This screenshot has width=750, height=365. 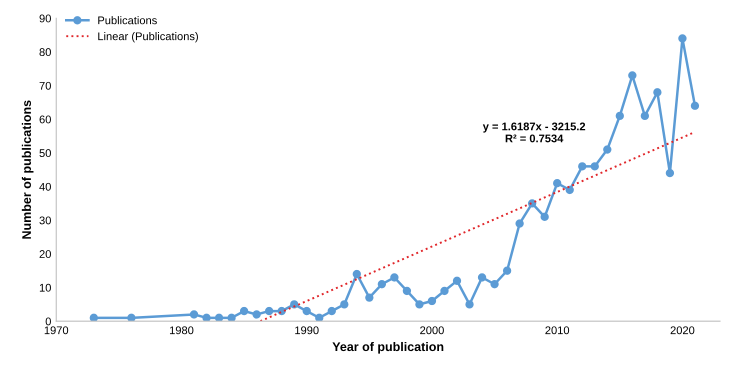 What do you see at coordinates (45, 18) in the screenshot?
I see `y-tick-label: 90` at bounding box center [45, 18].